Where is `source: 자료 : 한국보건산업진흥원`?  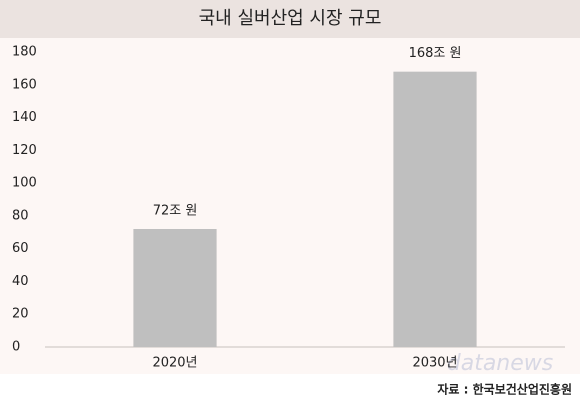 source: 자료 : 한국보건산업진흥원 is located at coordinates (504, 389).